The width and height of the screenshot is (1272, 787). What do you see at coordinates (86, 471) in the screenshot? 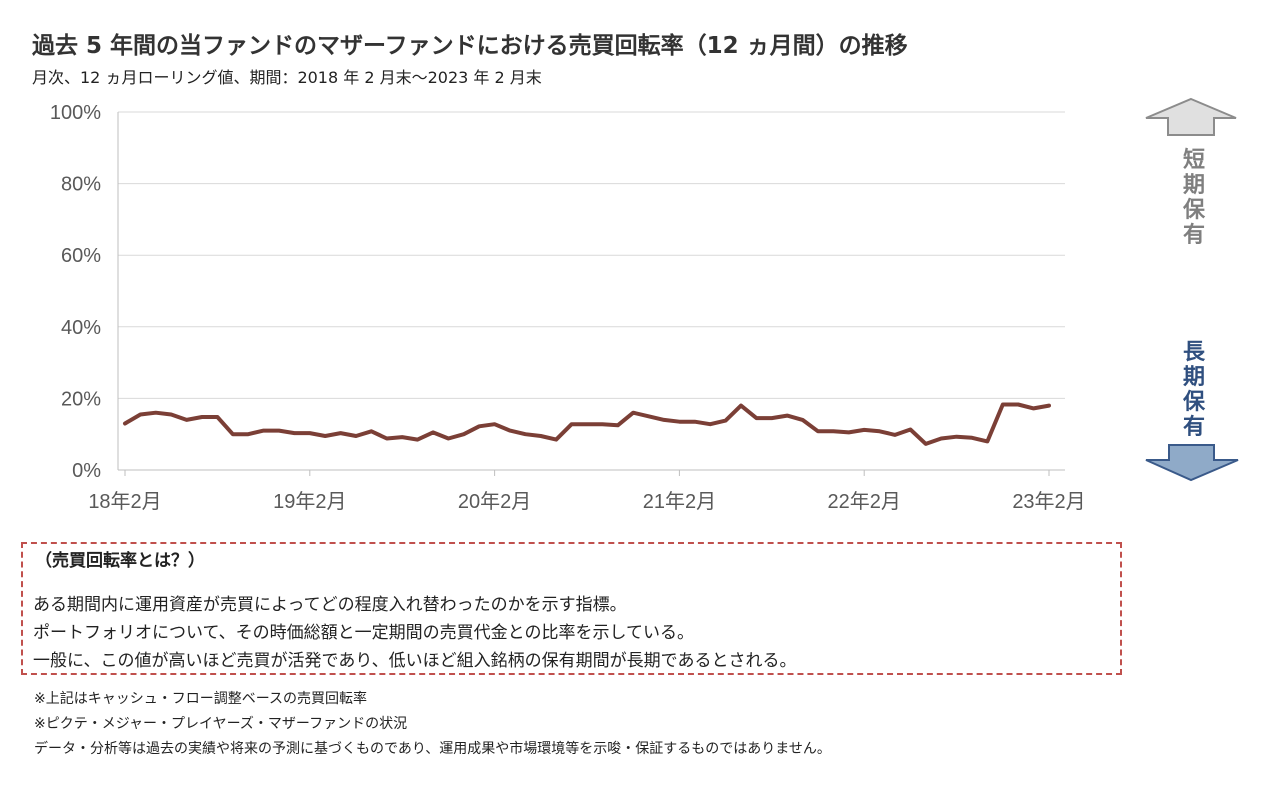
I see `y-tick-label: 0%` at bounding box center [86, 471].